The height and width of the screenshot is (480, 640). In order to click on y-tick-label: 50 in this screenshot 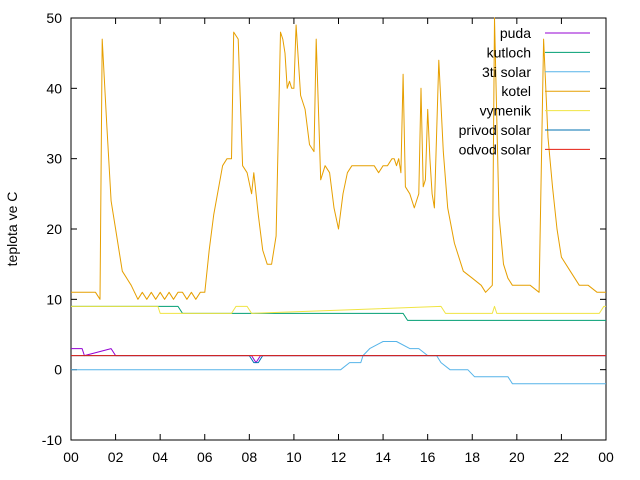, I will do `click(54, 18)`.